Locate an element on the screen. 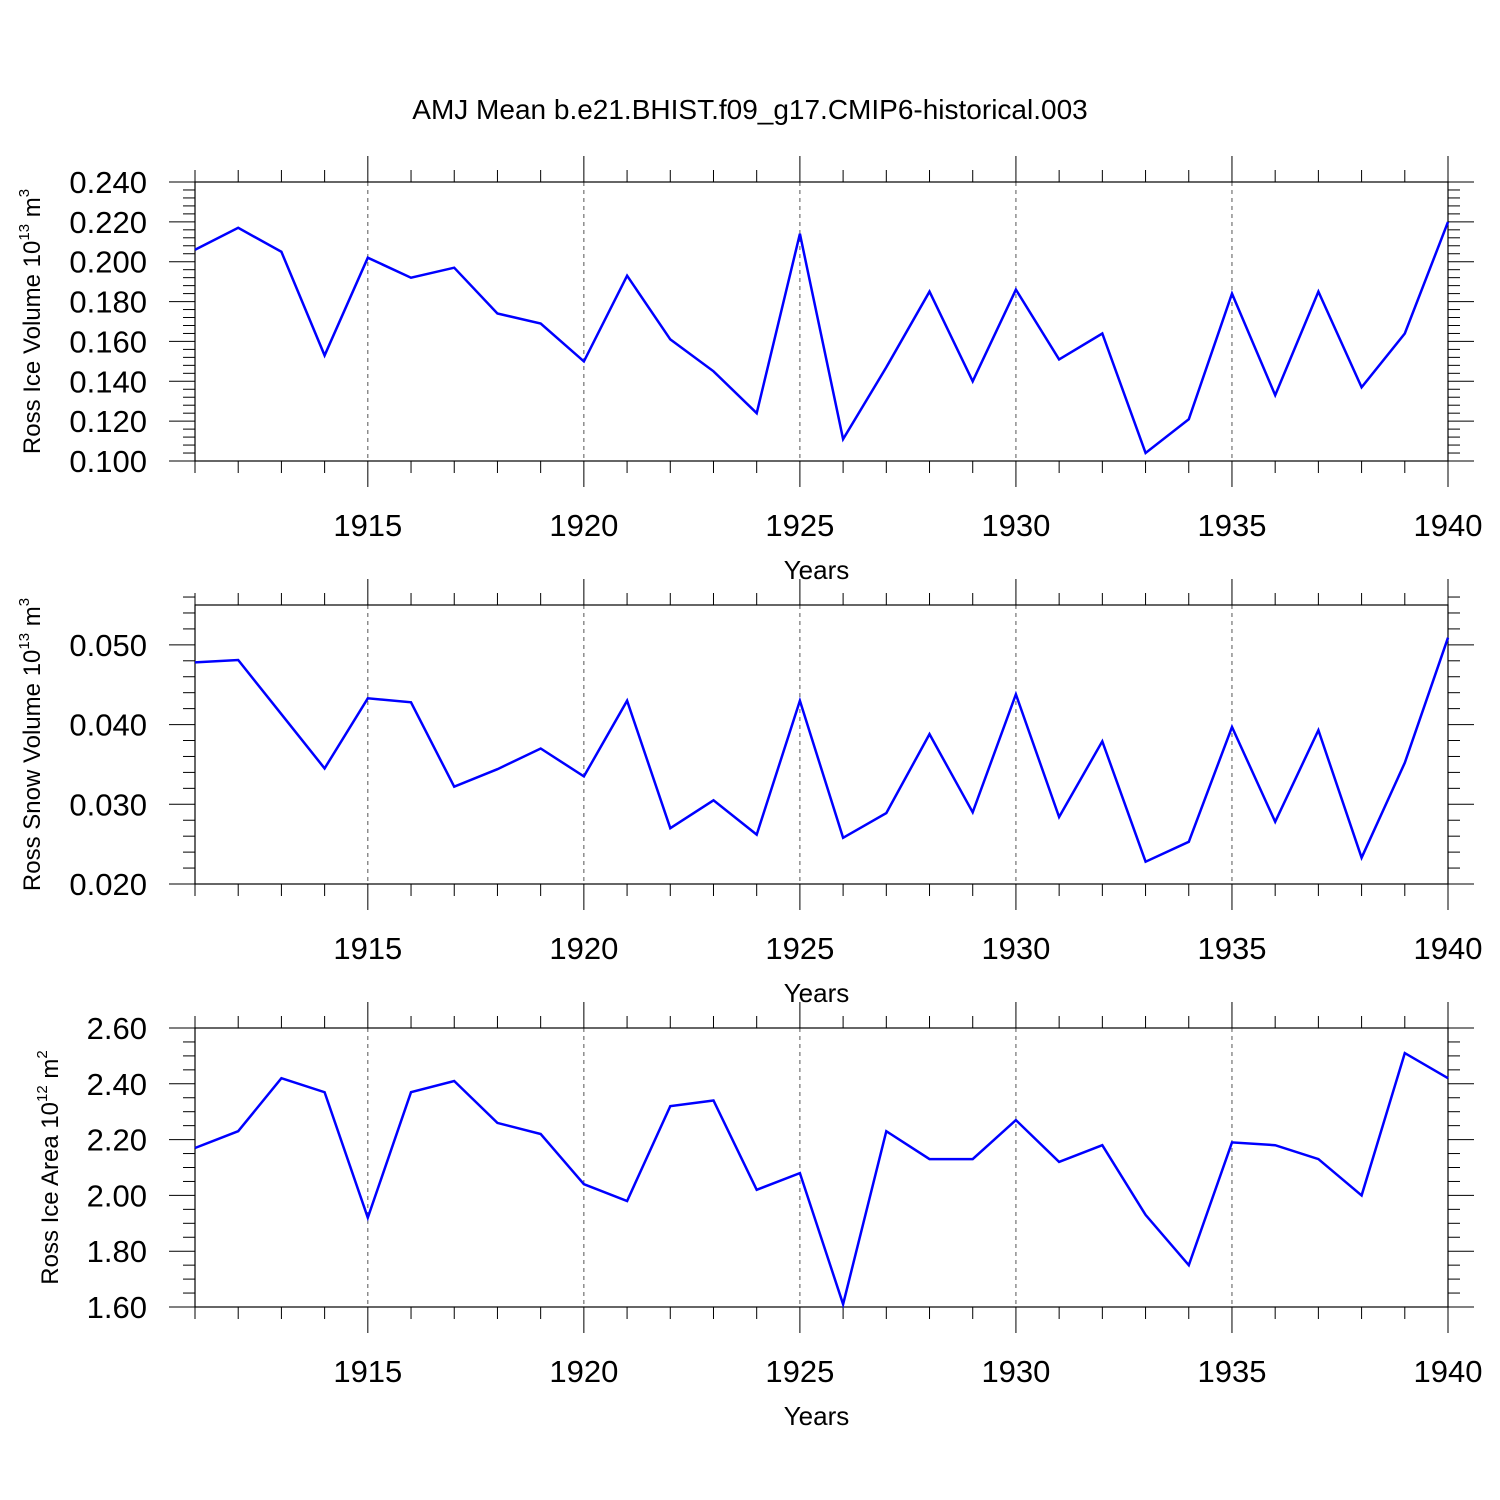 The height and width of the screenshot is (1500, 1500). panel-ice-area-ytick-label: 2.20 is located at coordinates (117, 1140).